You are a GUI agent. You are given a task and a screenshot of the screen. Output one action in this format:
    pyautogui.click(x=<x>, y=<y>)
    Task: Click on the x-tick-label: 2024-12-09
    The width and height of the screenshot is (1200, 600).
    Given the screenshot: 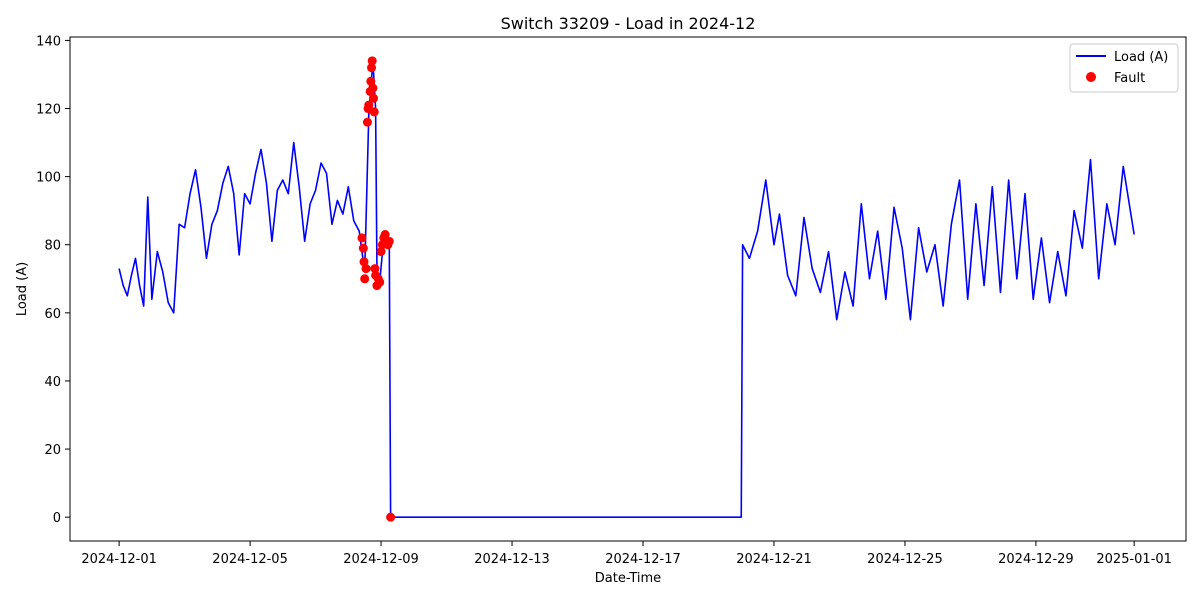 What is the action you would take?
    pyautogui.click(x=381, y=559)
    